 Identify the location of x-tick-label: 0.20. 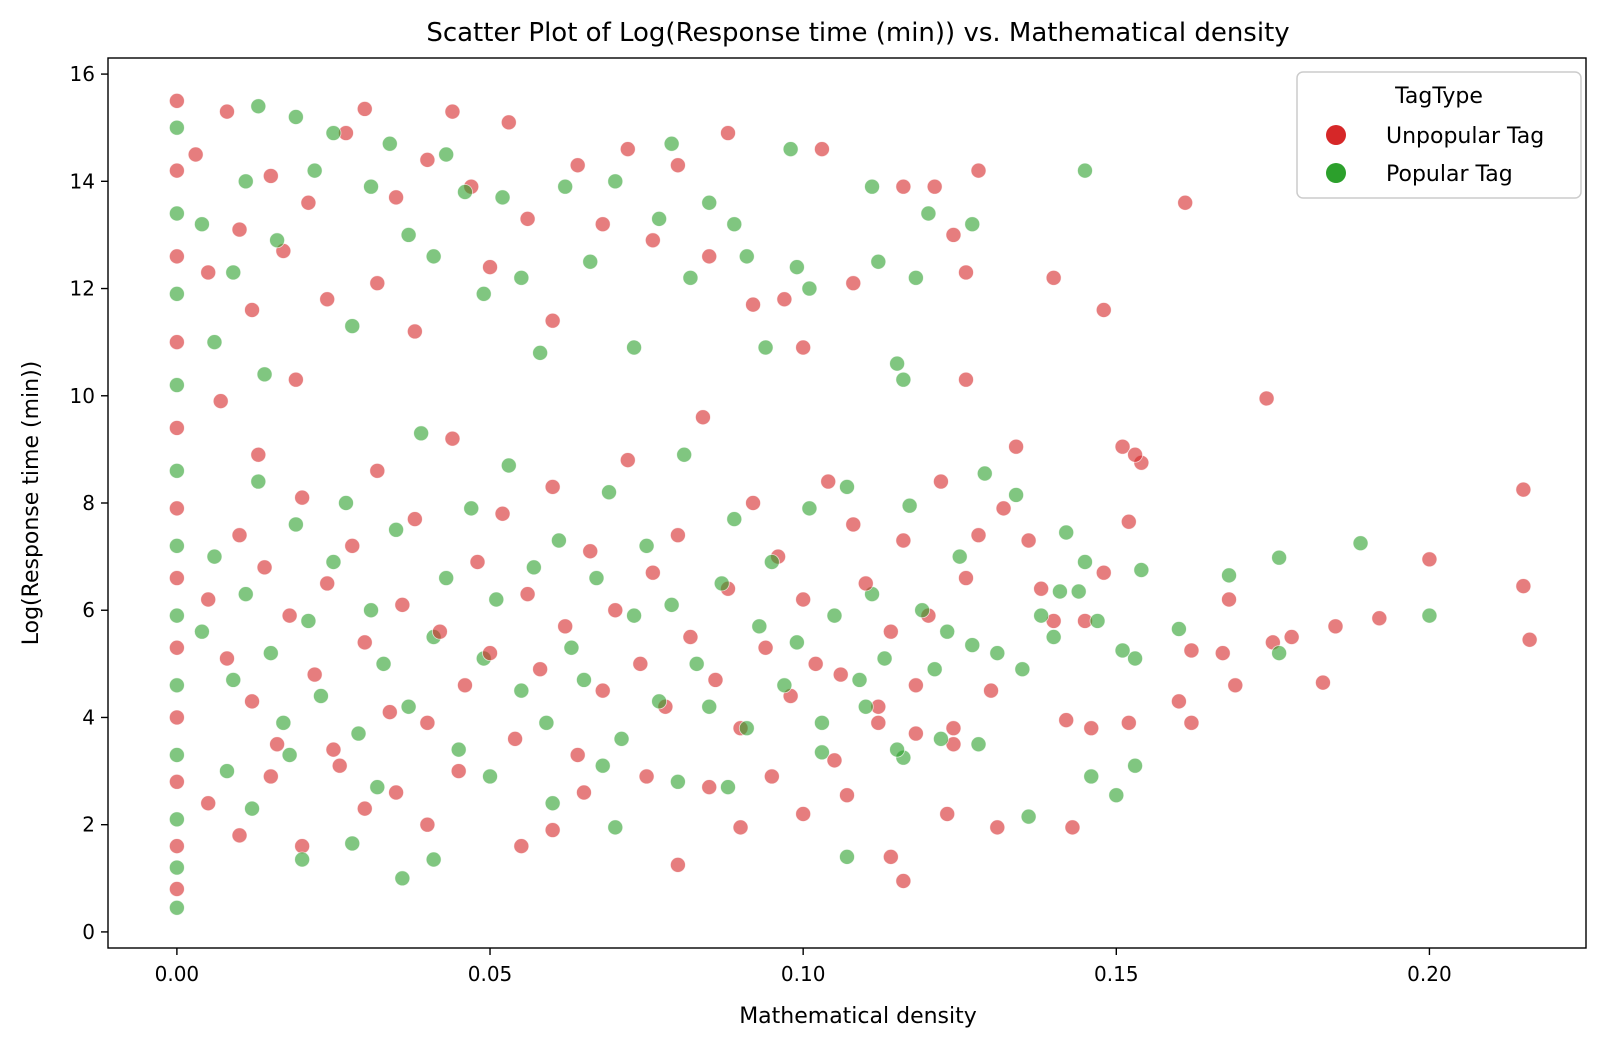
(1429, 974).